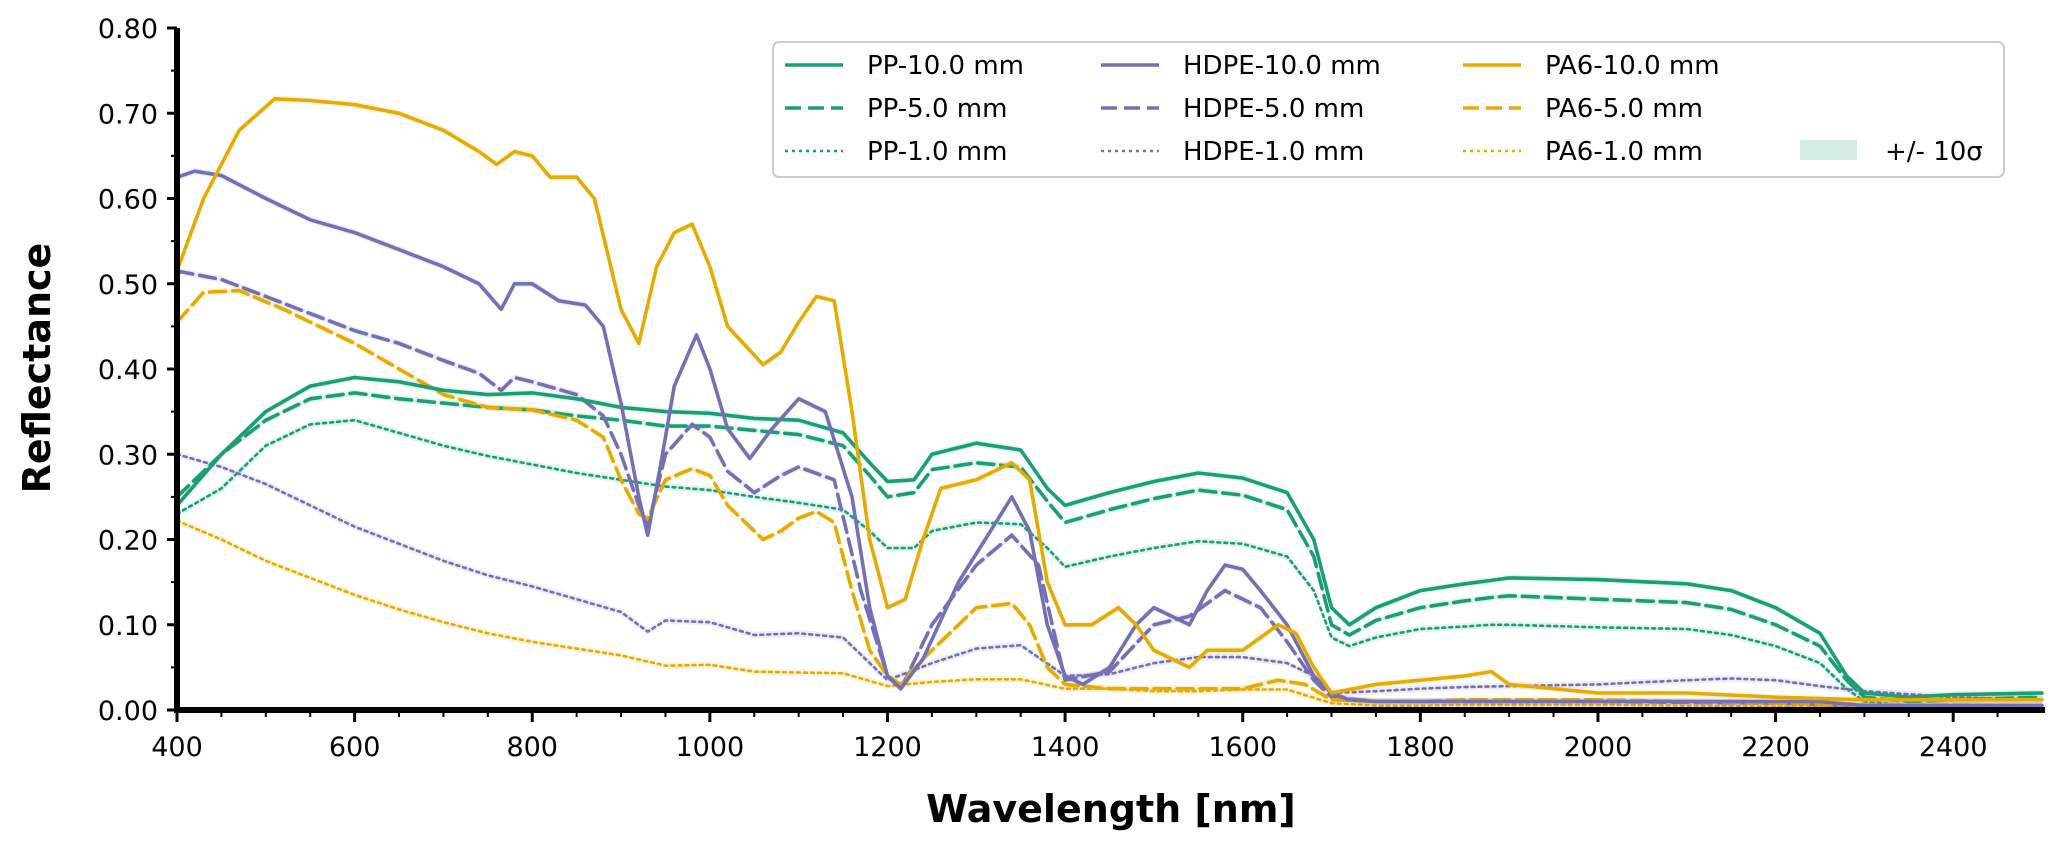 This screenshot has width=2060, height=847. What do you see at coordinates (937, 152) in the screenshot?
I see `legend-label: PP-1.0 mm` at bounding box center [937, 152].